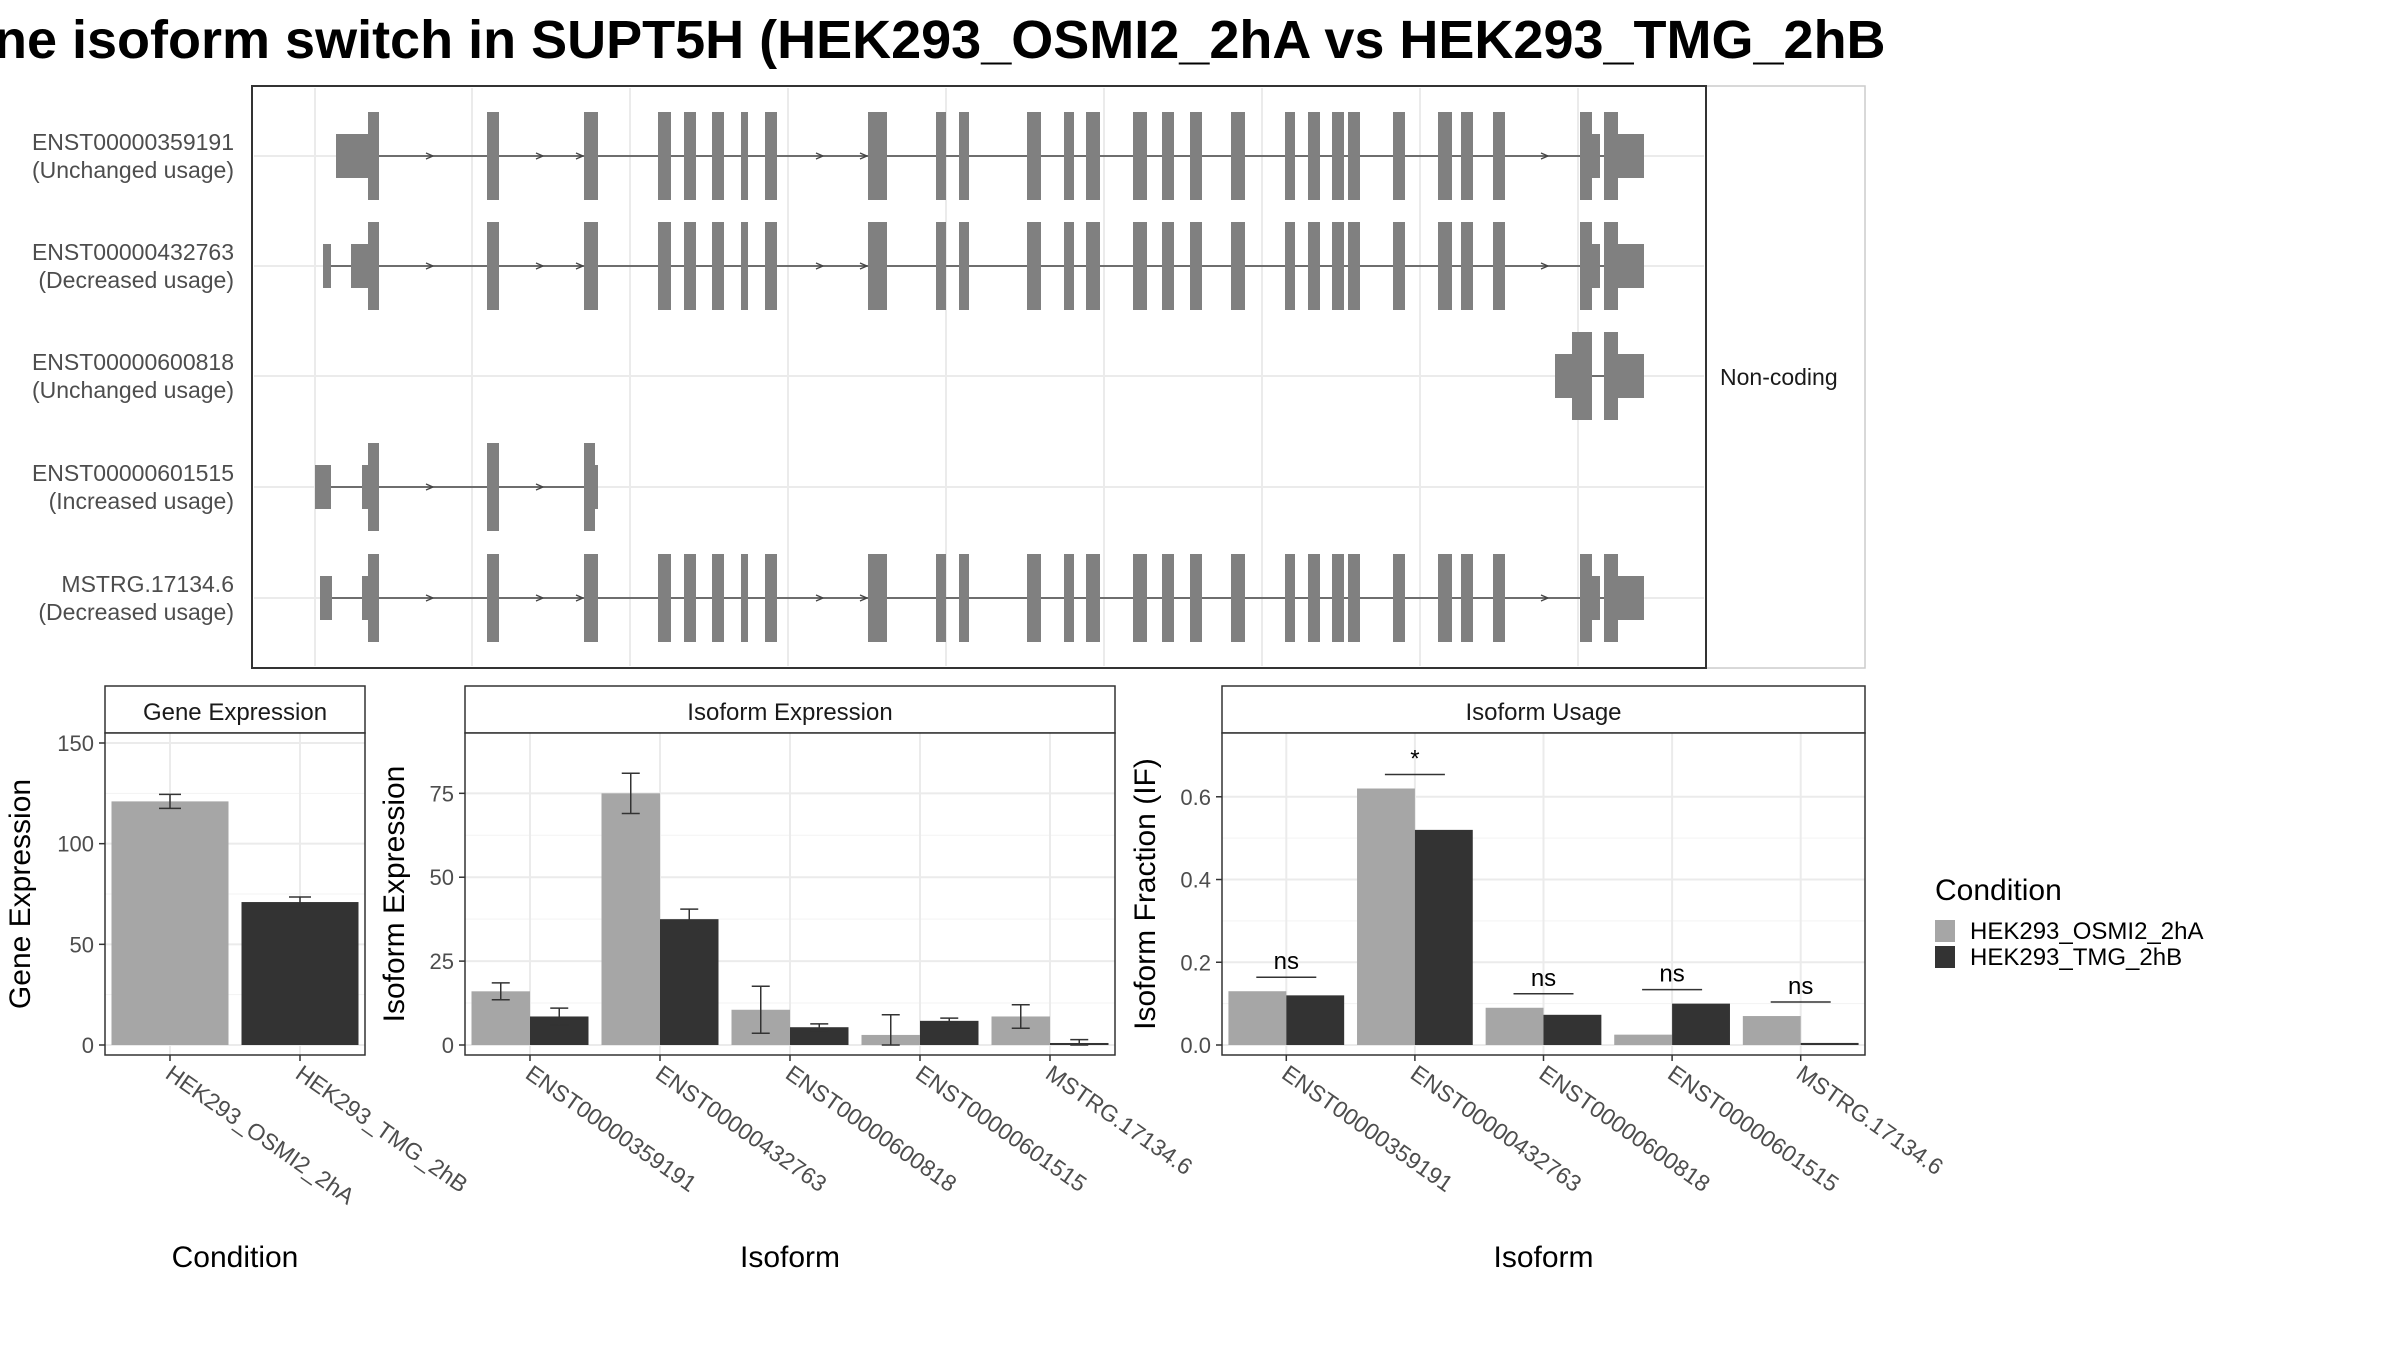 The width and height of the screenshot is (2400, 1350). I want to click on chart-title: Isoform Expression, so click(789, 712).